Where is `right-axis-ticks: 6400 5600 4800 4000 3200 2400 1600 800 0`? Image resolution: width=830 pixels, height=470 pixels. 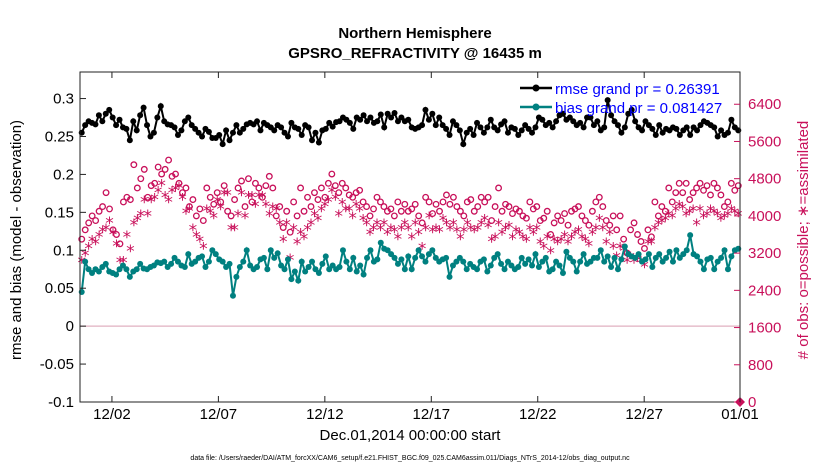 right-axis-ticks: 6400 5600 4800 4000 3200 2400 1600 800 0 is located at coordinates (757, 253).